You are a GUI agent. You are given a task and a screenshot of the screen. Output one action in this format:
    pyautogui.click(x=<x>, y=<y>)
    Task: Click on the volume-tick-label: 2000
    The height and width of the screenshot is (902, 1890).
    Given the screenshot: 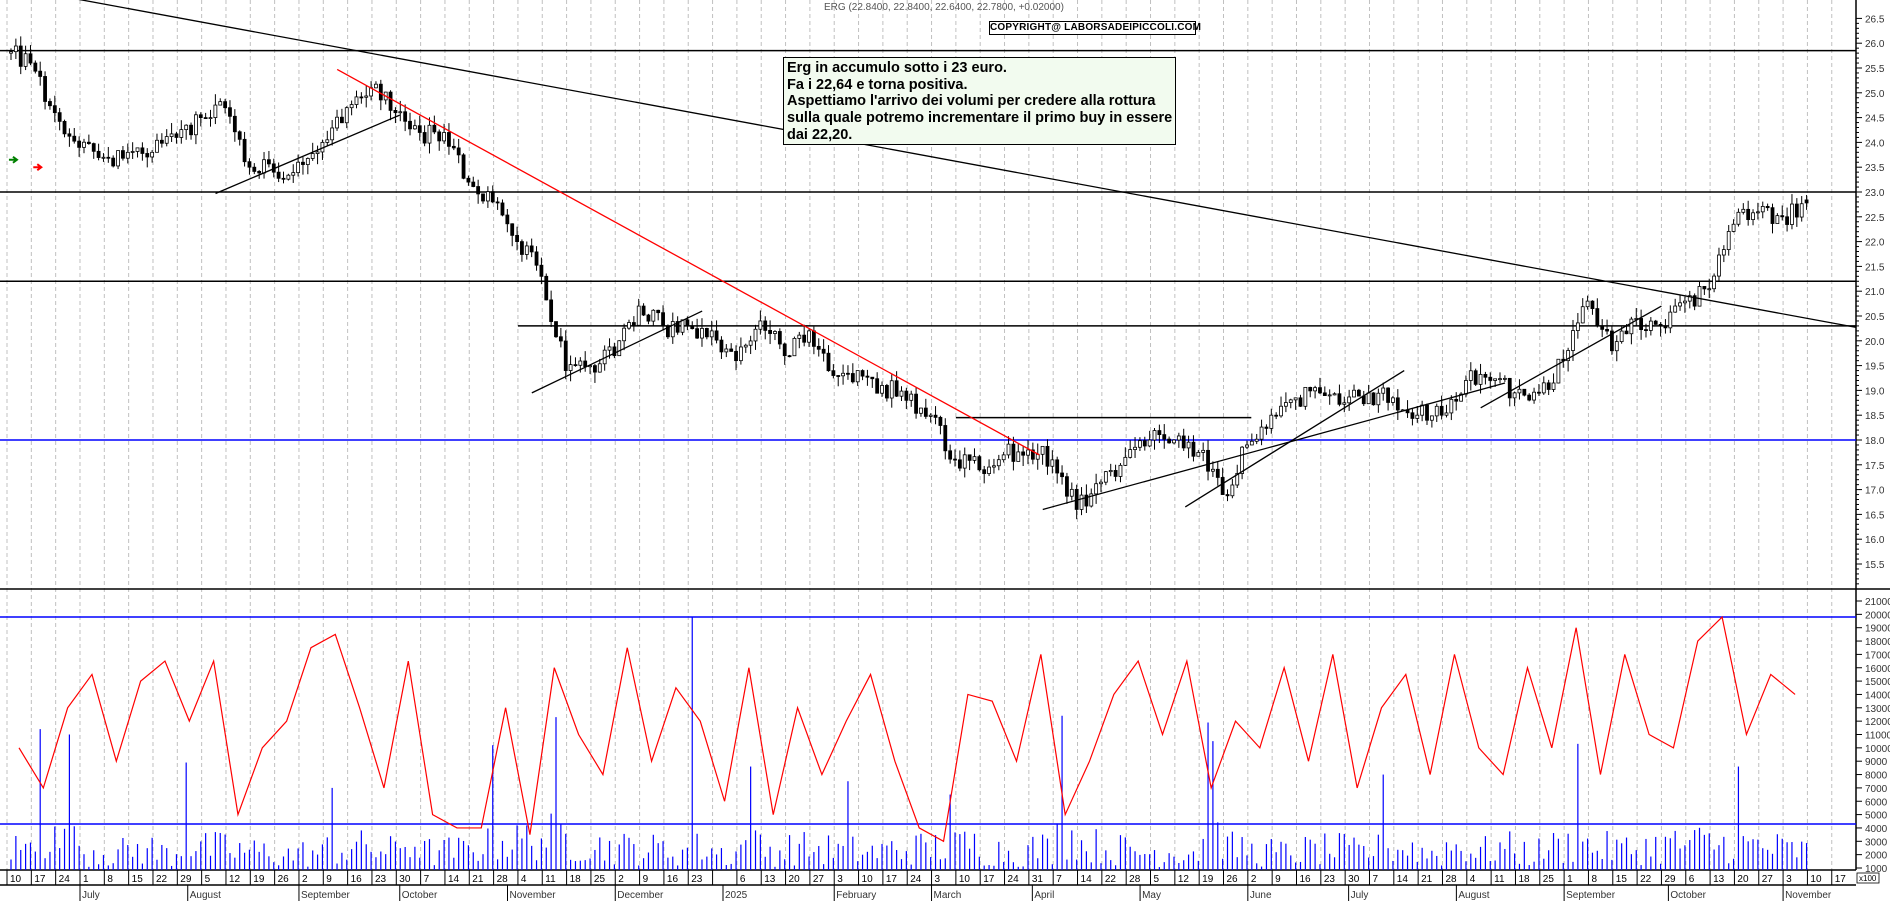 What is the action you would take?
    pyautogui.click(x=1876, y=856)
    